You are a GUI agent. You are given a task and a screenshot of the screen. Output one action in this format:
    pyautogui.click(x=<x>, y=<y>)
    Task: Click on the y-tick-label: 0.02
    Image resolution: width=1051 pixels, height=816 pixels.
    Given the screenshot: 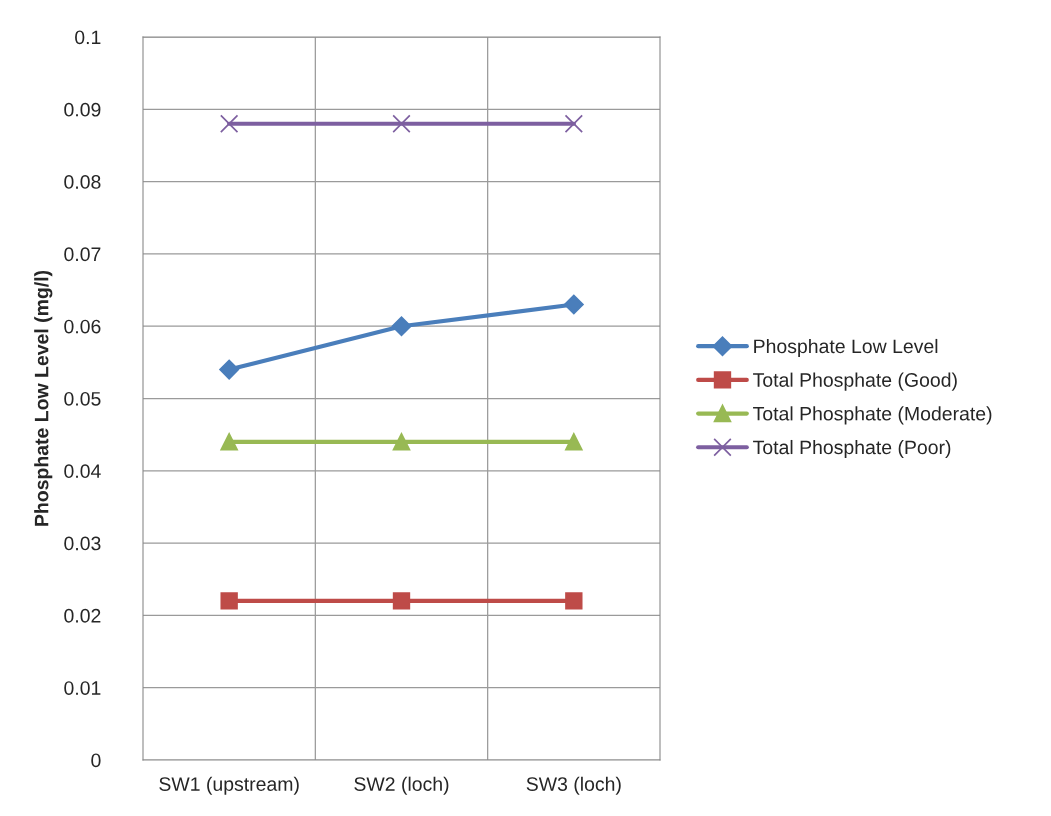 What is the action you would take?
    pyautogui.click(x=82, y=615)
    